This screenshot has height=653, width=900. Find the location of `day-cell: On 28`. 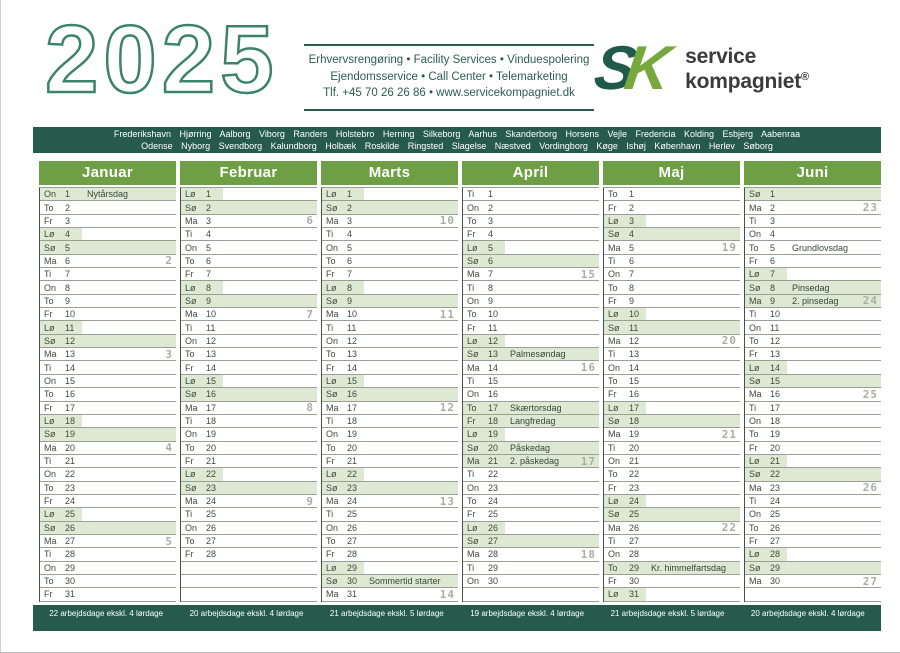

day-cell: On 28 is located at coordinates (625, 554).